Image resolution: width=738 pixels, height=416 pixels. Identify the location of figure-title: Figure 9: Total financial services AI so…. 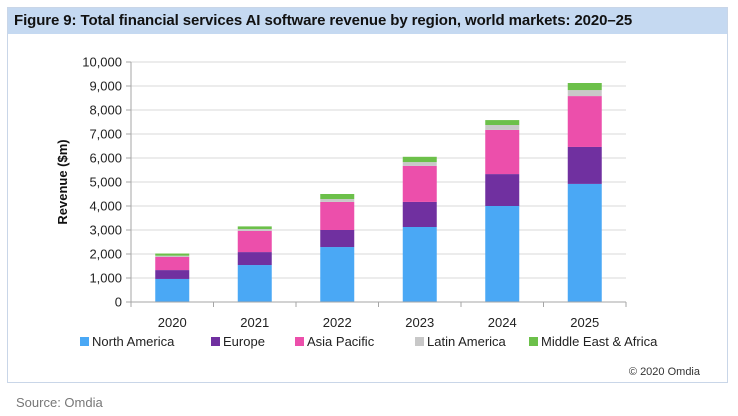
(323, 20).